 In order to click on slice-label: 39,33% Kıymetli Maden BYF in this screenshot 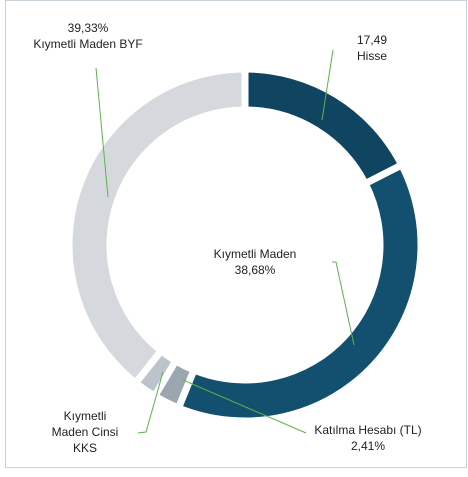, I will do `click(87, 36)`.